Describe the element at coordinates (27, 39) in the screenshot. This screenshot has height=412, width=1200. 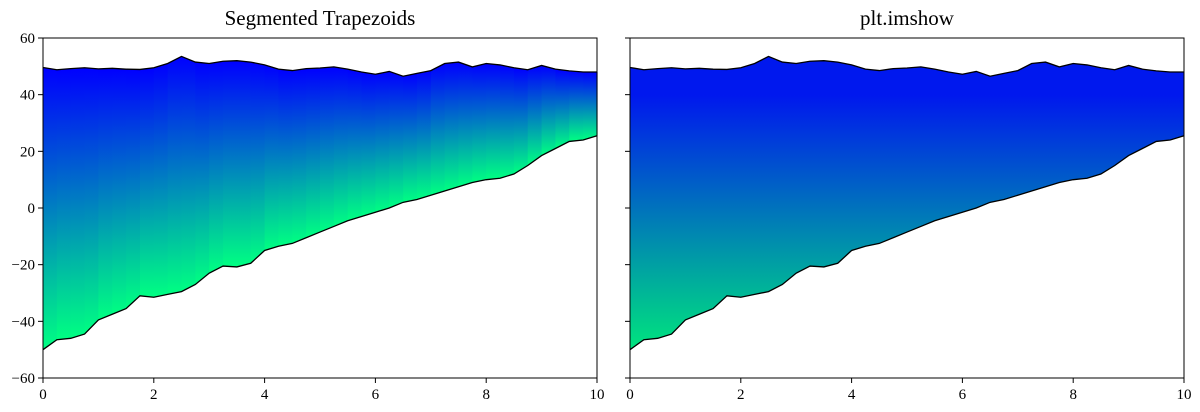
I see `y-tick-label: 60` at that location.